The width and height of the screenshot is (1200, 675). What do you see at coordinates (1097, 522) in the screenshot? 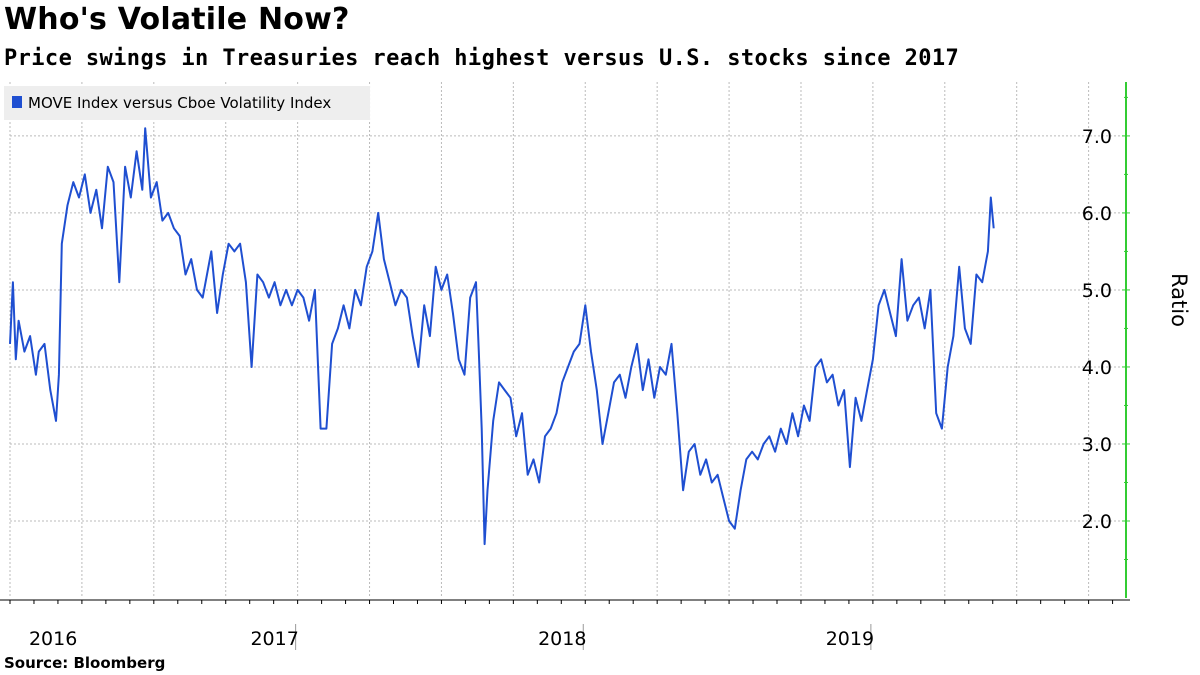
I see `y-tick-label: 2.0` at bounding box center [1097, 522].